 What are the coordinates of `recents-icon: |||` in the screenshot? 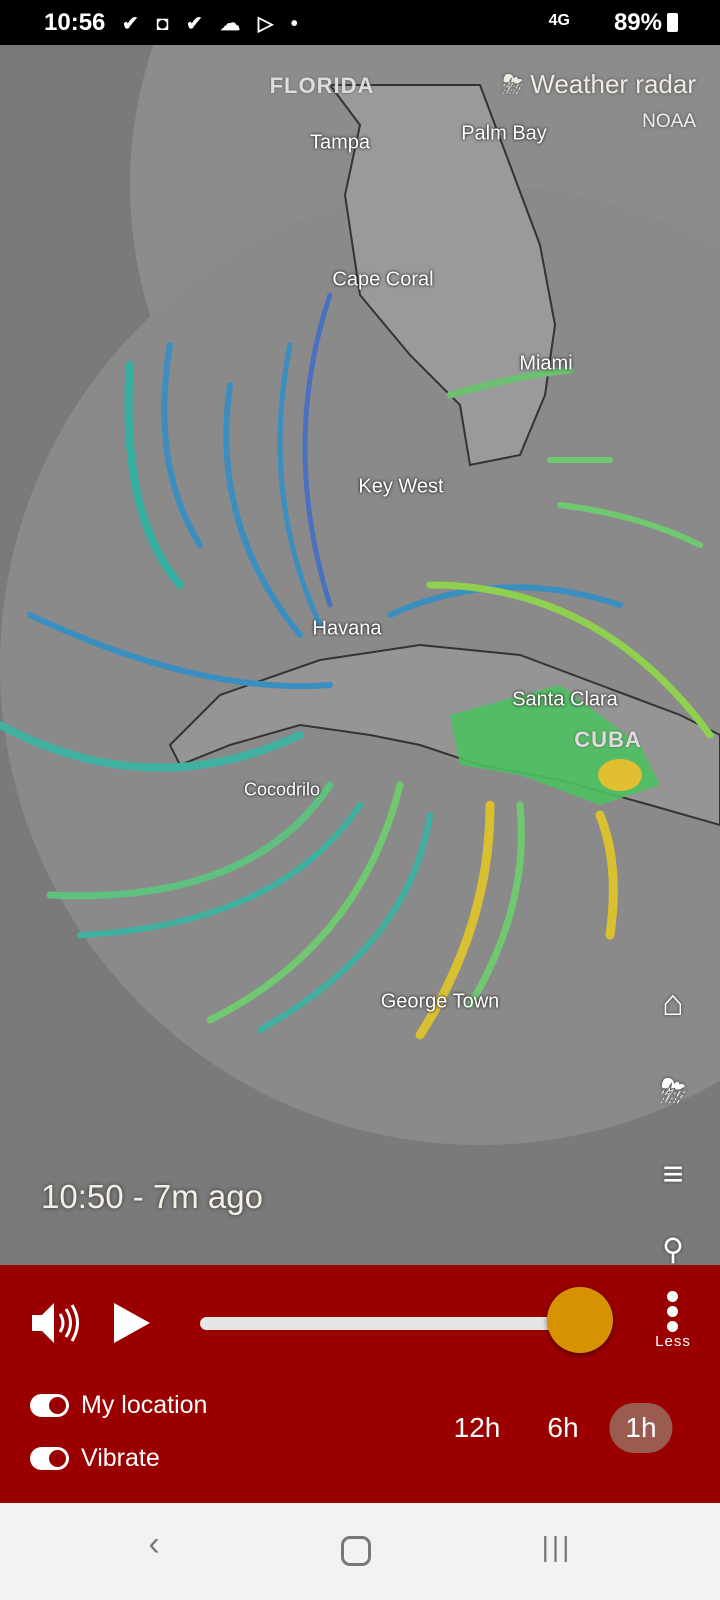 It's located at (557, 1546).